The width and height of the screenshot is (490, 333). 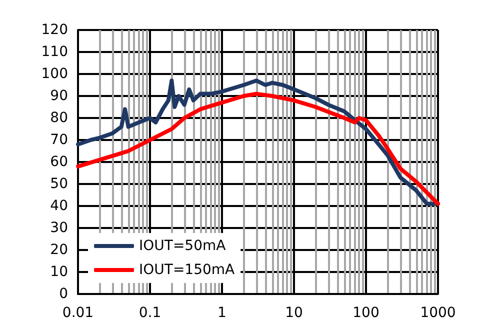 I want to click on y-tick-label: 90, so click(x=59, y=96).